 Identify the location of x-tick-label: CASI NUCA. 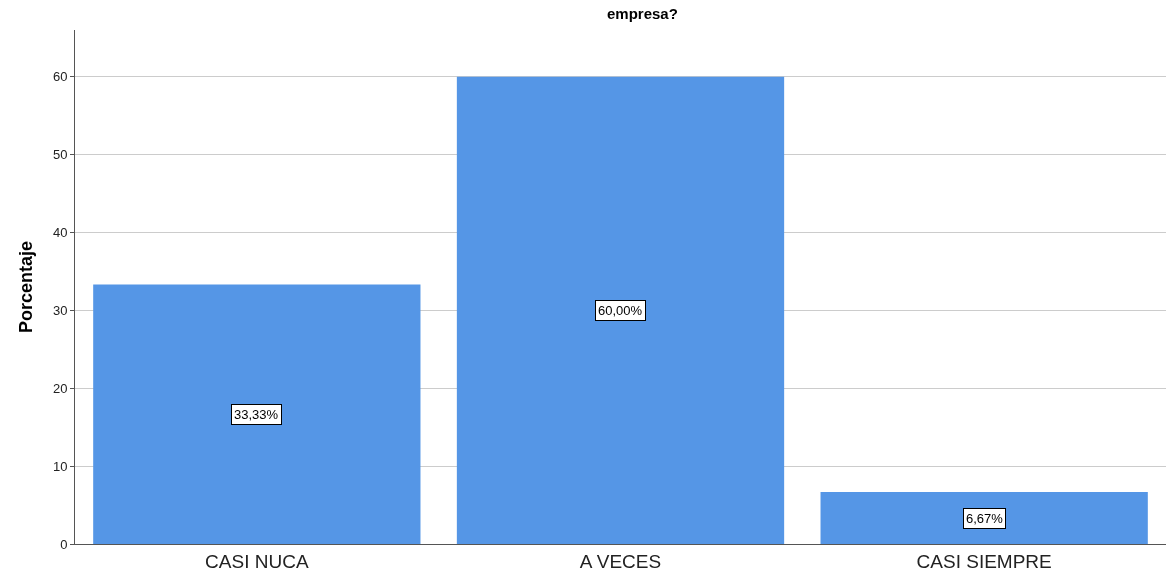
(257, 561).